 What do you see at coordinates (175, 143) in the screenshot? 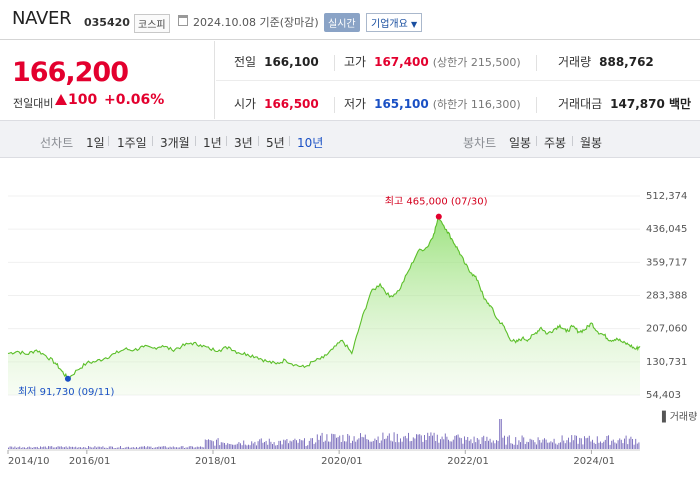
I see `tab-3m: 3개월` at bounding box center [175, 143].